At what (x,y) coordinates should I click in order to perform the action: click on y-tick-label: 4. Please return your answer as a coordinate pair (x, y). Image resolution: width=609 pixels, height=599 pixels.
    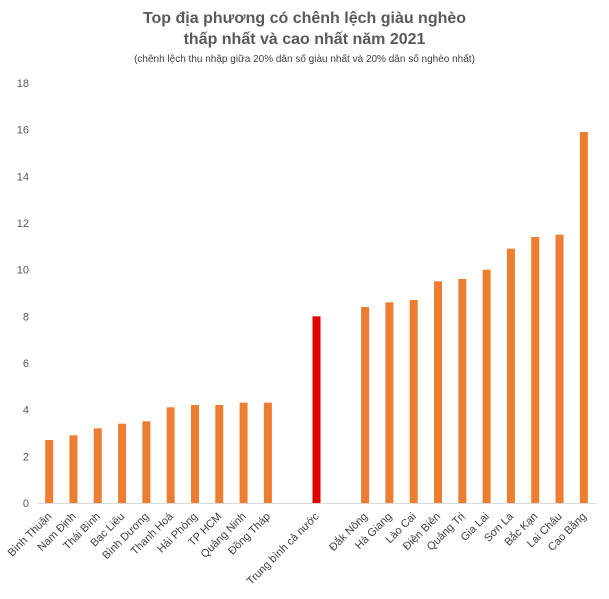
    Looking at the image, I should click on (26, 411).